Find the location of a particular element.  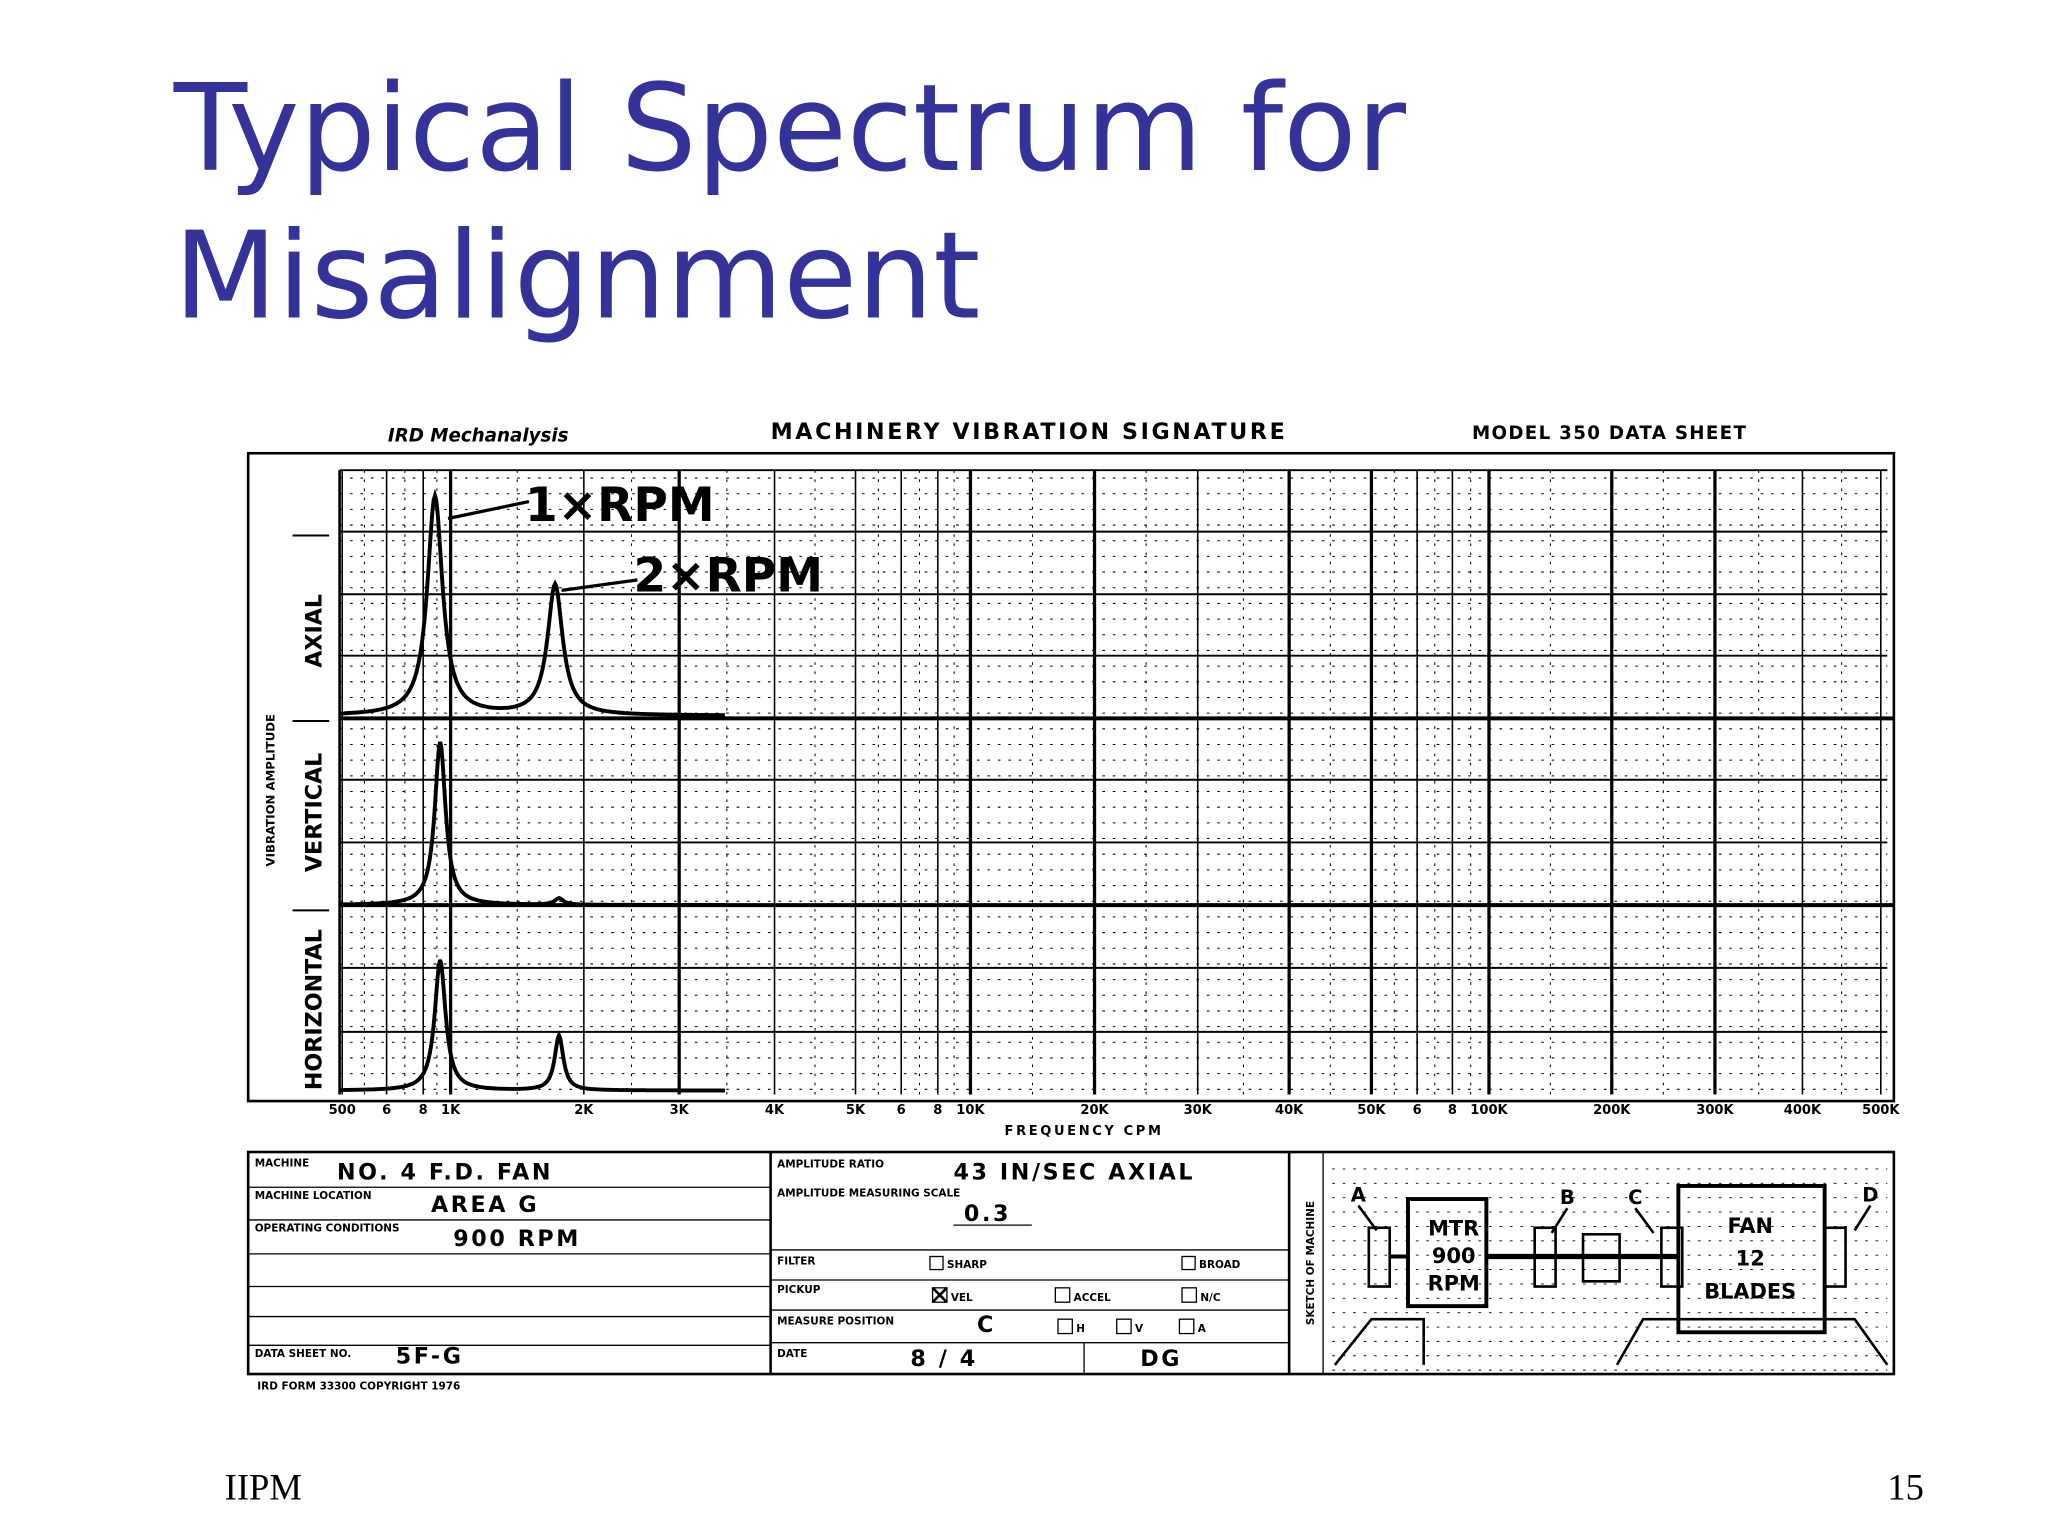

form-option: VEL is located at coordinates (962, 1298).